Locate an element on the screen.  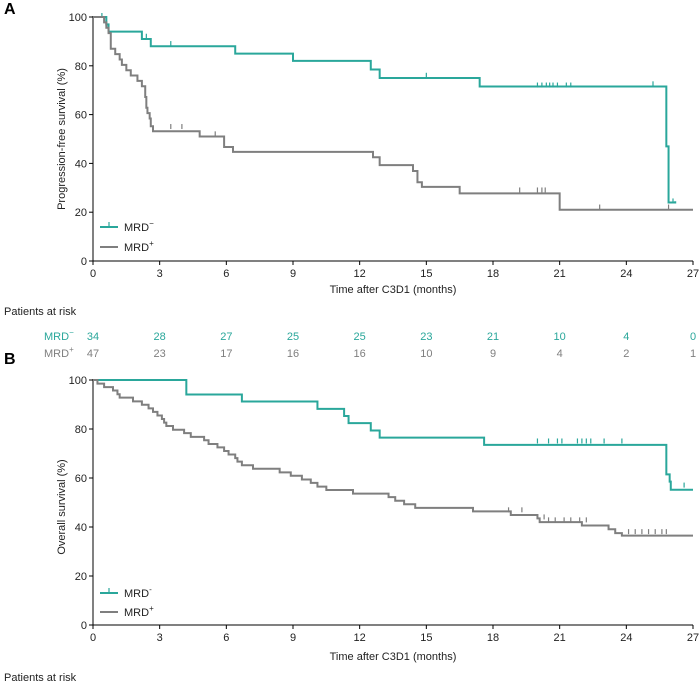
x-axis-label-a: Time after C3D1 (months) is located at coordinates (393, 290).